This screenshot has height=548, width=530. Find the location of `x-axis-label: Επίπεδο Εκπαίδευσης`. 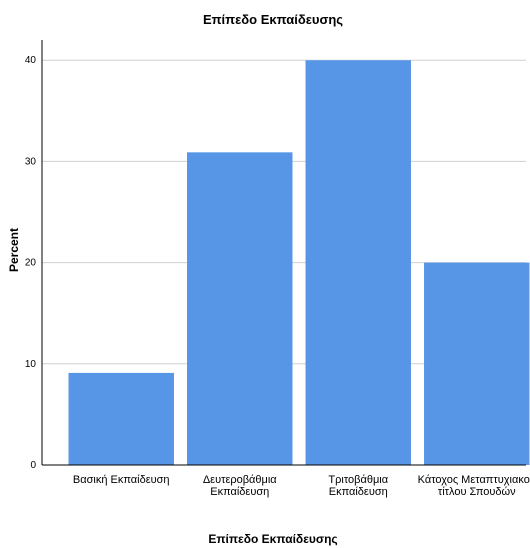

x-axis-label: Επίπεδο Εκπαίδευσης is located at coordinates (272, 539).